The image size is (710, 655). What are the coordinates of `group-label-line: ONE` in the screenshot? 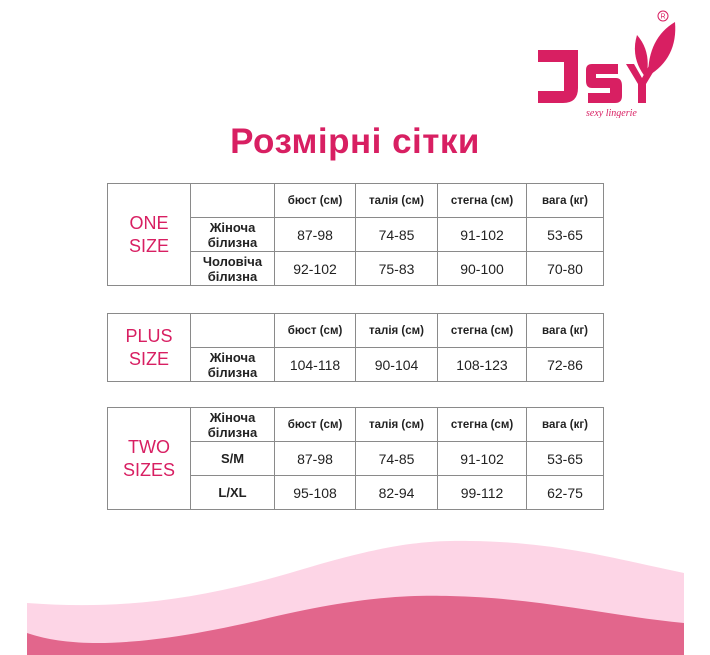 It's located at (149, 222).